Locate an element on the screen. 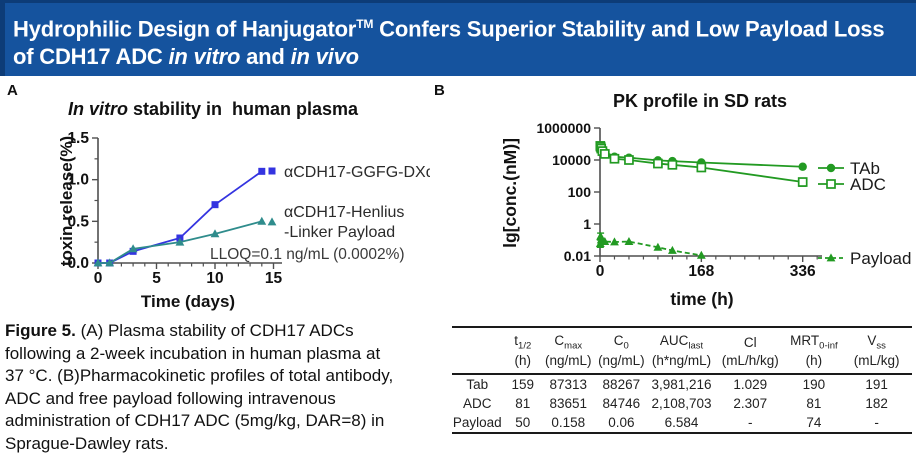 The image size is (916, 455). svg-text: αCDH17-Henlius is located at coordinates (344, 212).